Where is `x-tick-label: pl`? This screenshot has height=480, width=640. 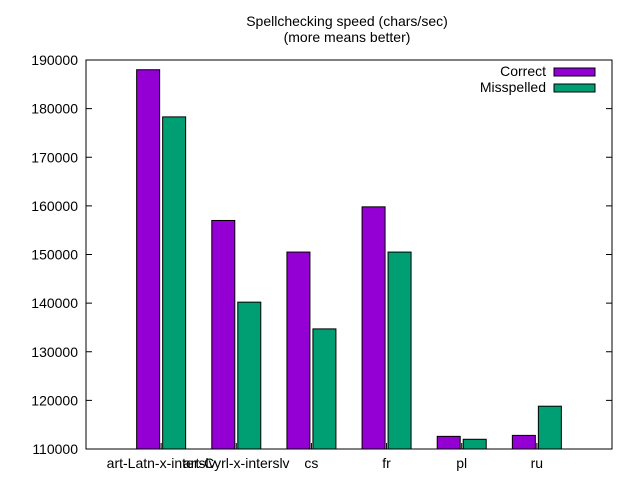 x-tick-label: pl is located at coordinates (461, 463).